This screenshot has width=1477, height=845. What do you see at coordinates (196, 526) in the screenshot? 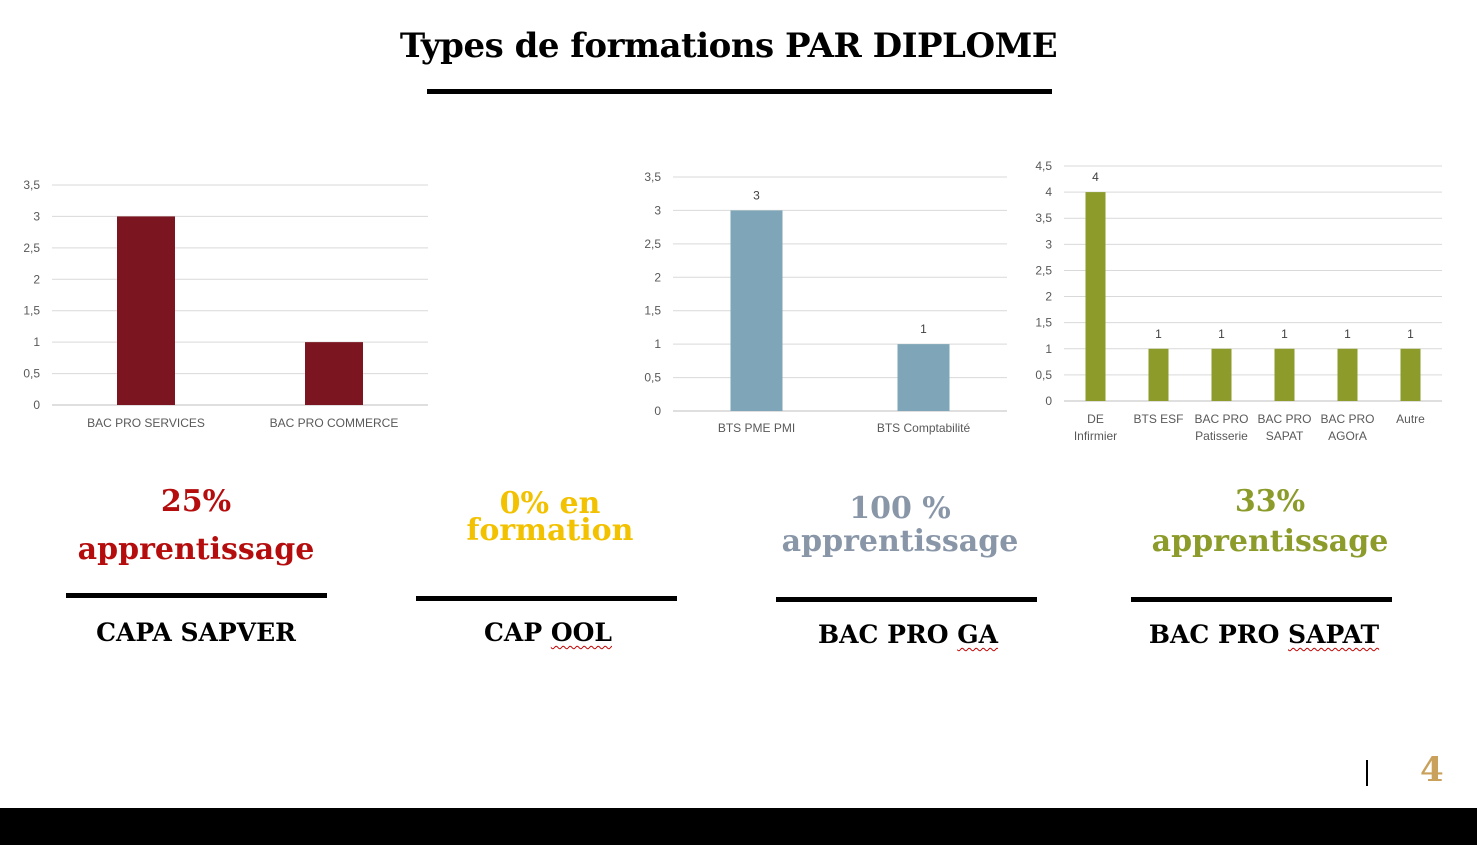
I see `stat-capa-sapver: 25% apprentissage` at bounding box center [196, 526].